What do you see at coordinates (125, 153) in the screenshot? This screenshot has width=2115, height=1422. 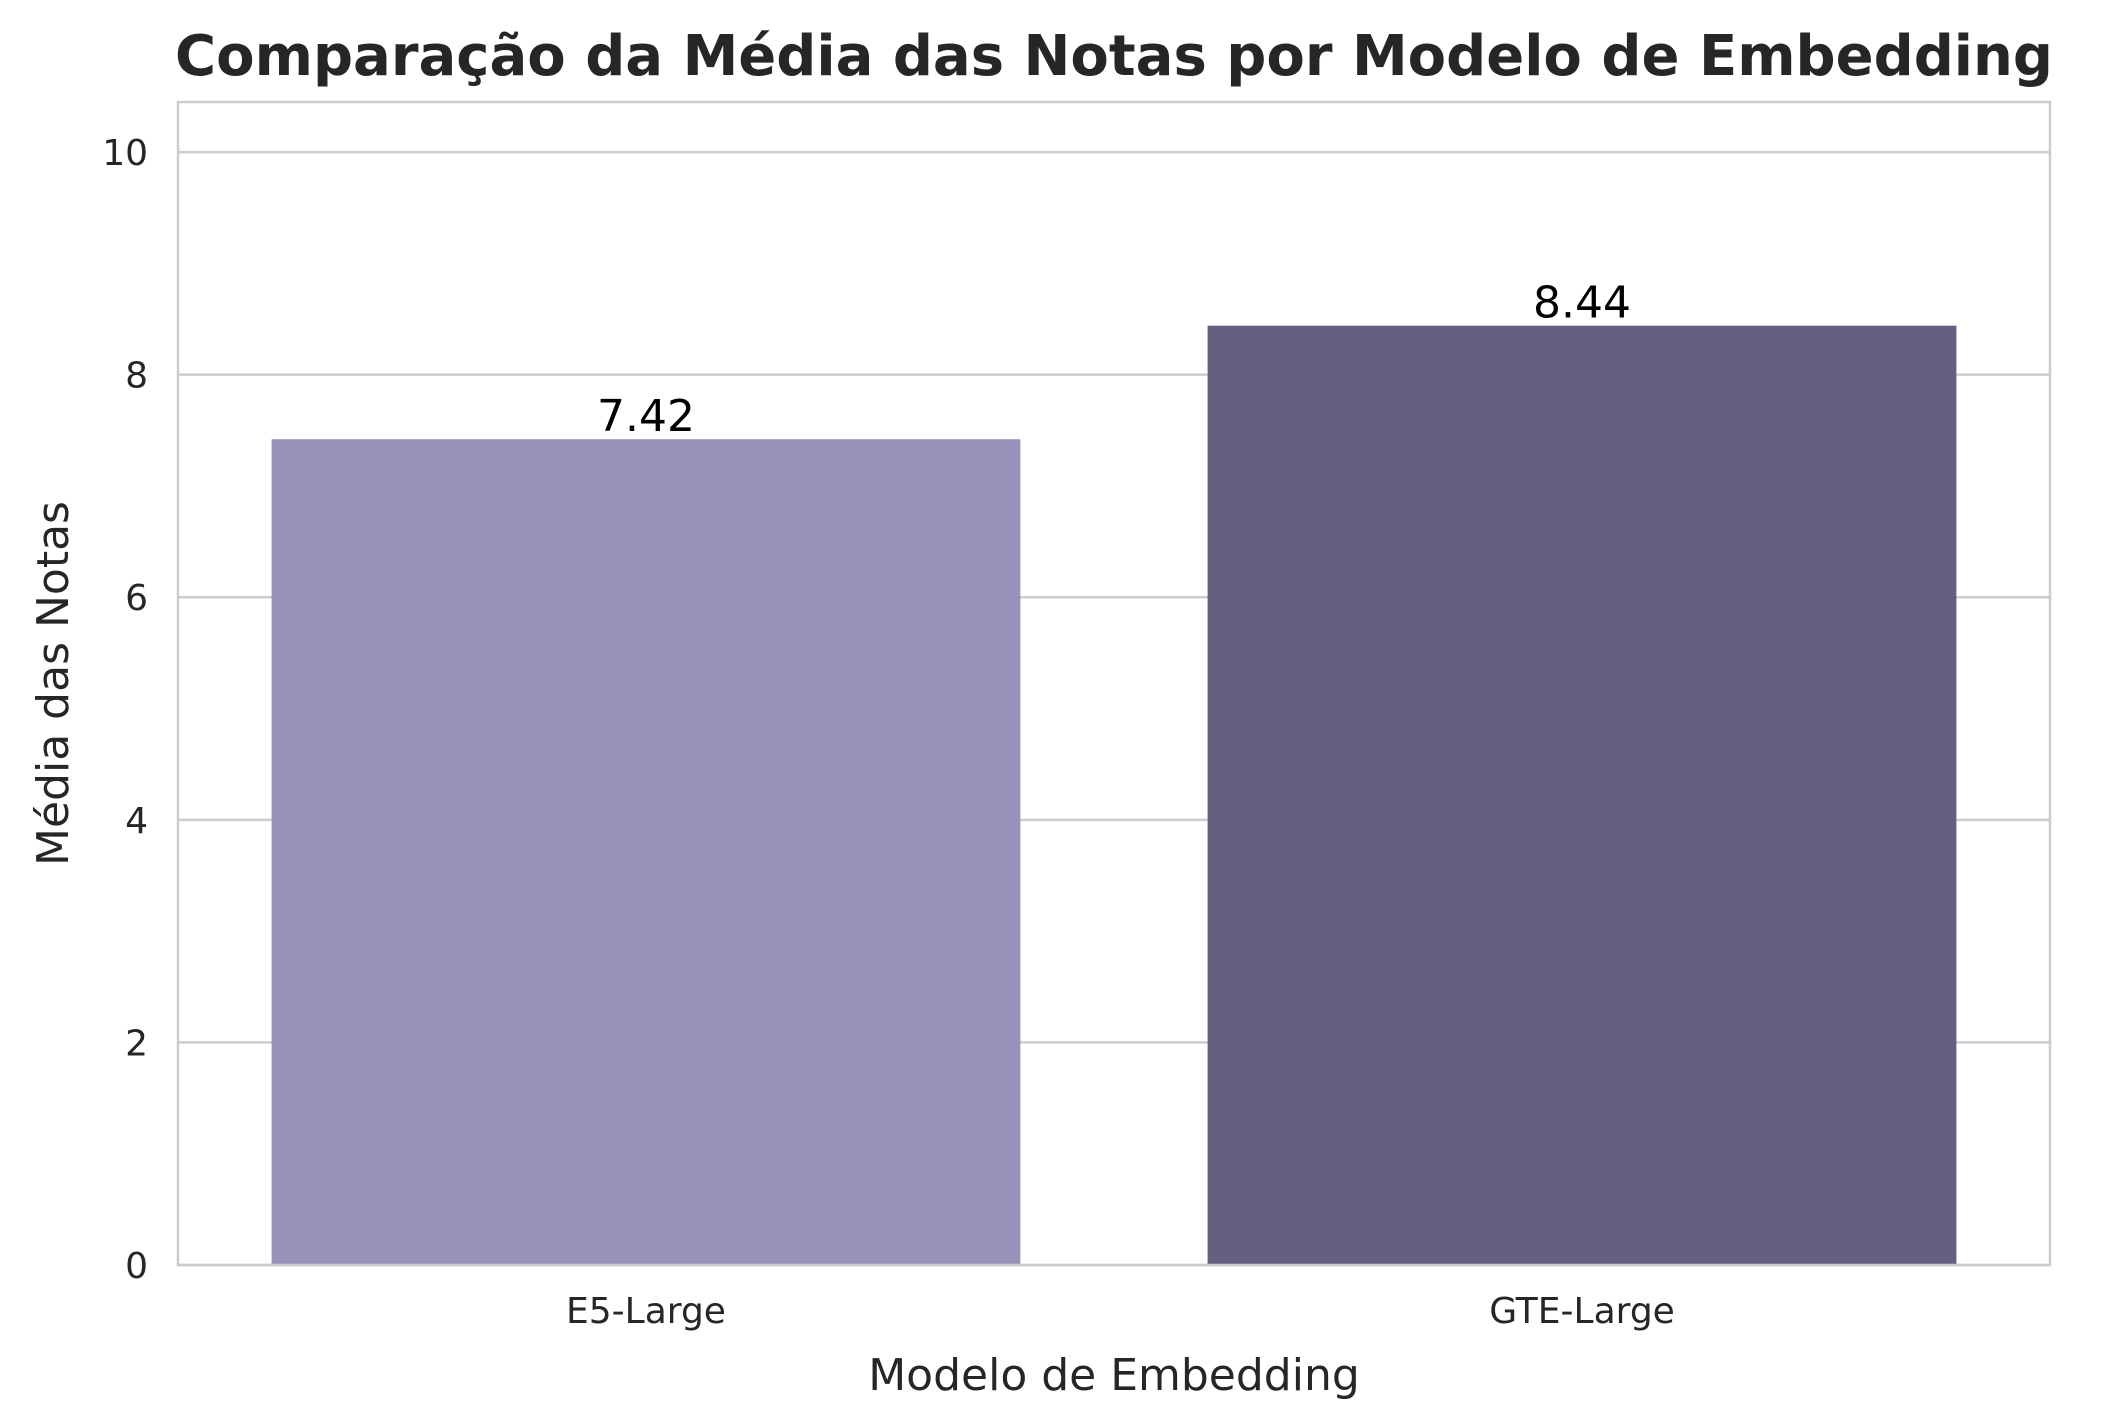 I see `y-tick-label: 10` at bounding box center [125, 153].